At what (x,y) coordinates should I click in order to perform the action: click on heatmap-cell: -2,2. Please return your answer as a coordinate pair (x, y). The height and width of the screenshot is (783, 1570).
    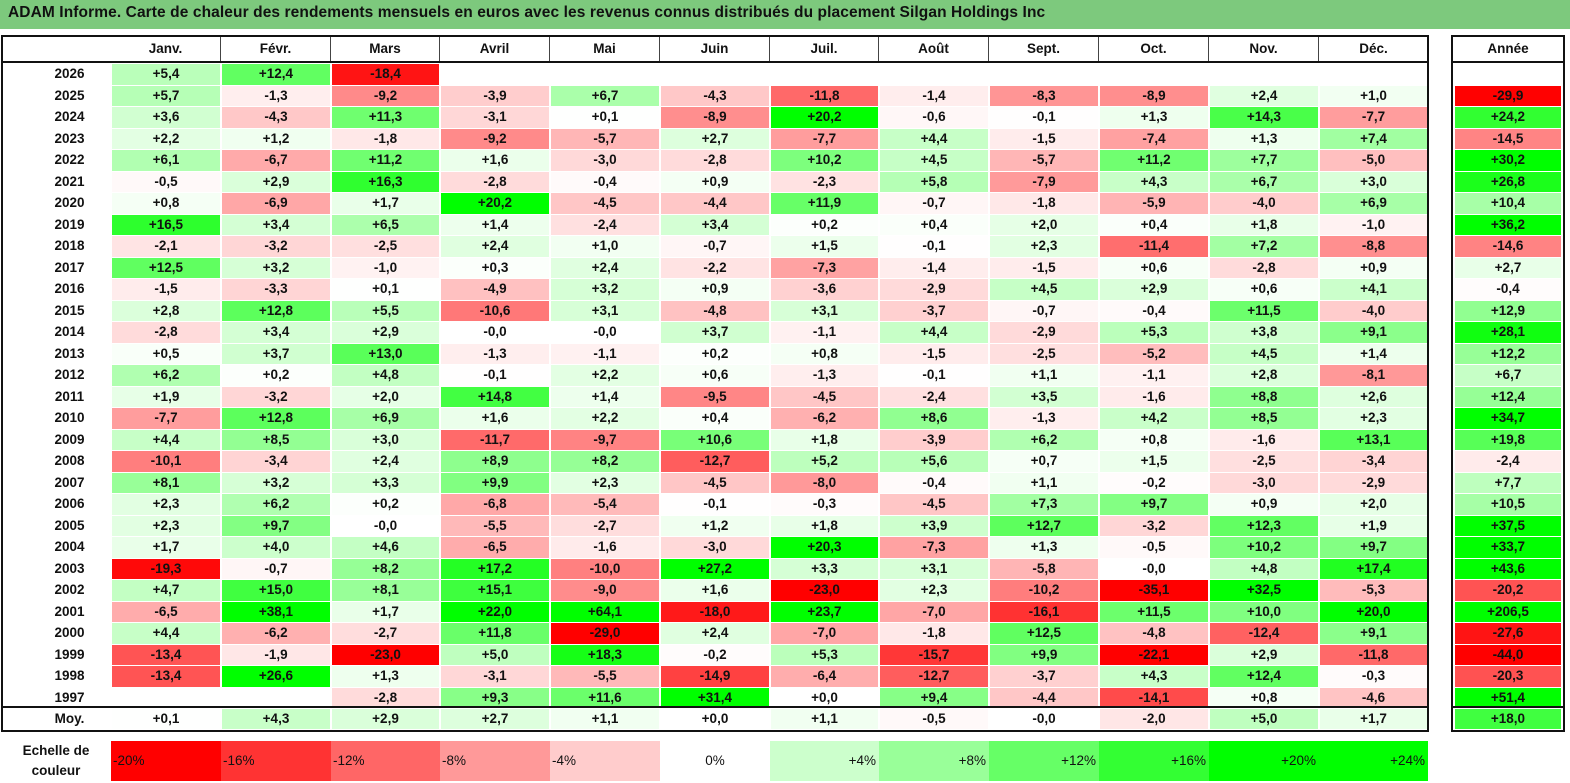
    Looking at the image, I should click on (715, 267).